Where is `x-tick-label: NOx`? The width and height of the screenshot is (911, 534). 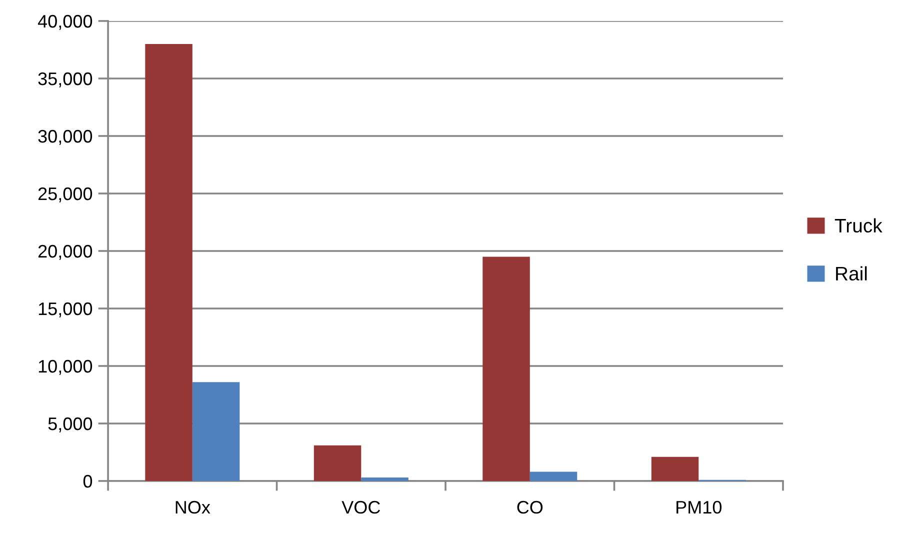
x-tick-label: NOx is located at coordinates (193, 507).